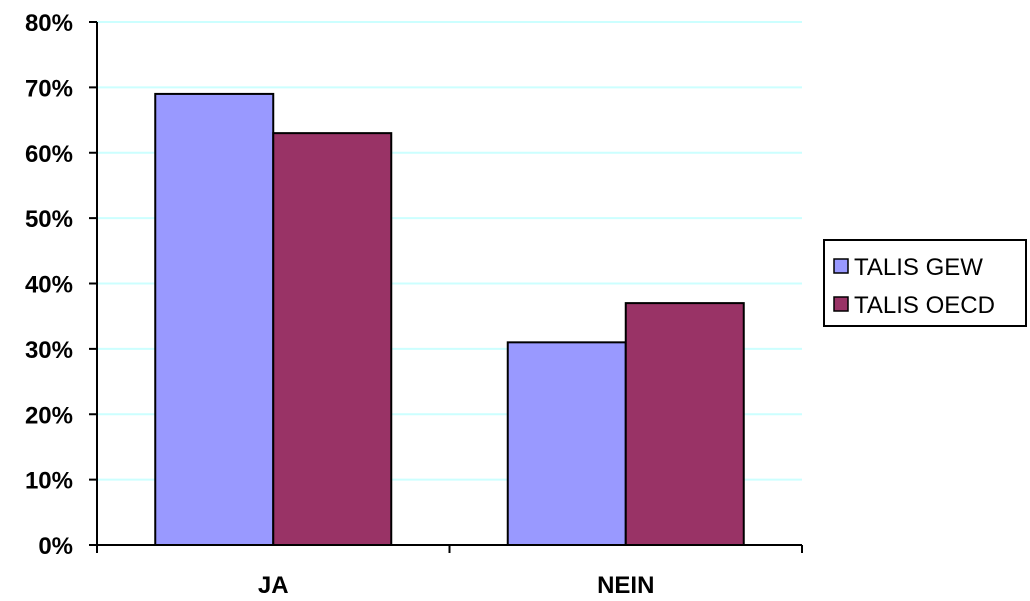  I want to click on bar-talis-oecd-ja, so click(332, 339).